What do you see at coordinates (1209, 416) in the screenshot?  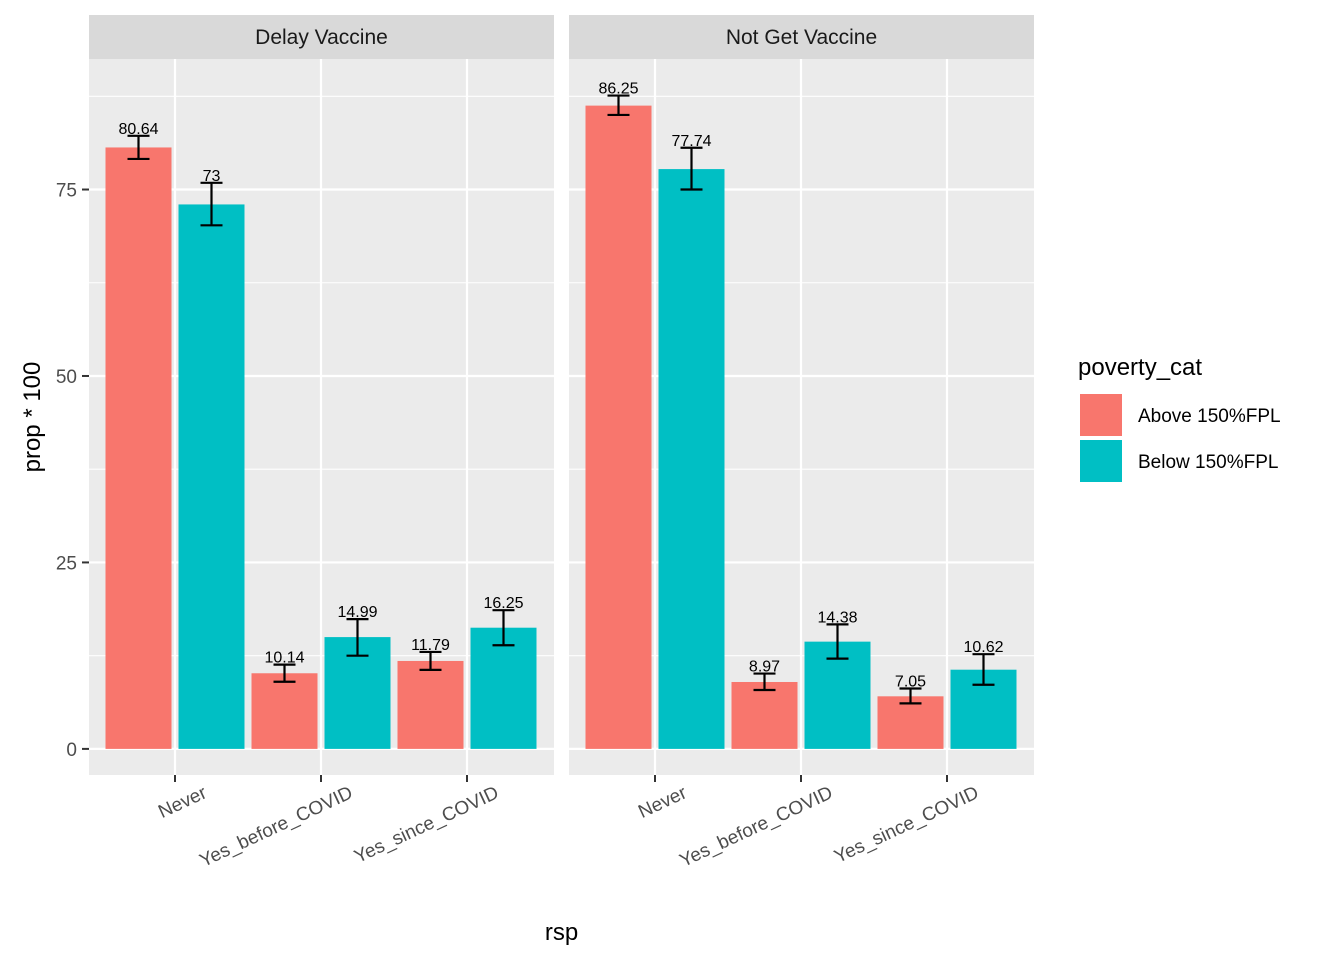 I see `legend-label: Above 150%FPL` at bounding box center [1209, 416].